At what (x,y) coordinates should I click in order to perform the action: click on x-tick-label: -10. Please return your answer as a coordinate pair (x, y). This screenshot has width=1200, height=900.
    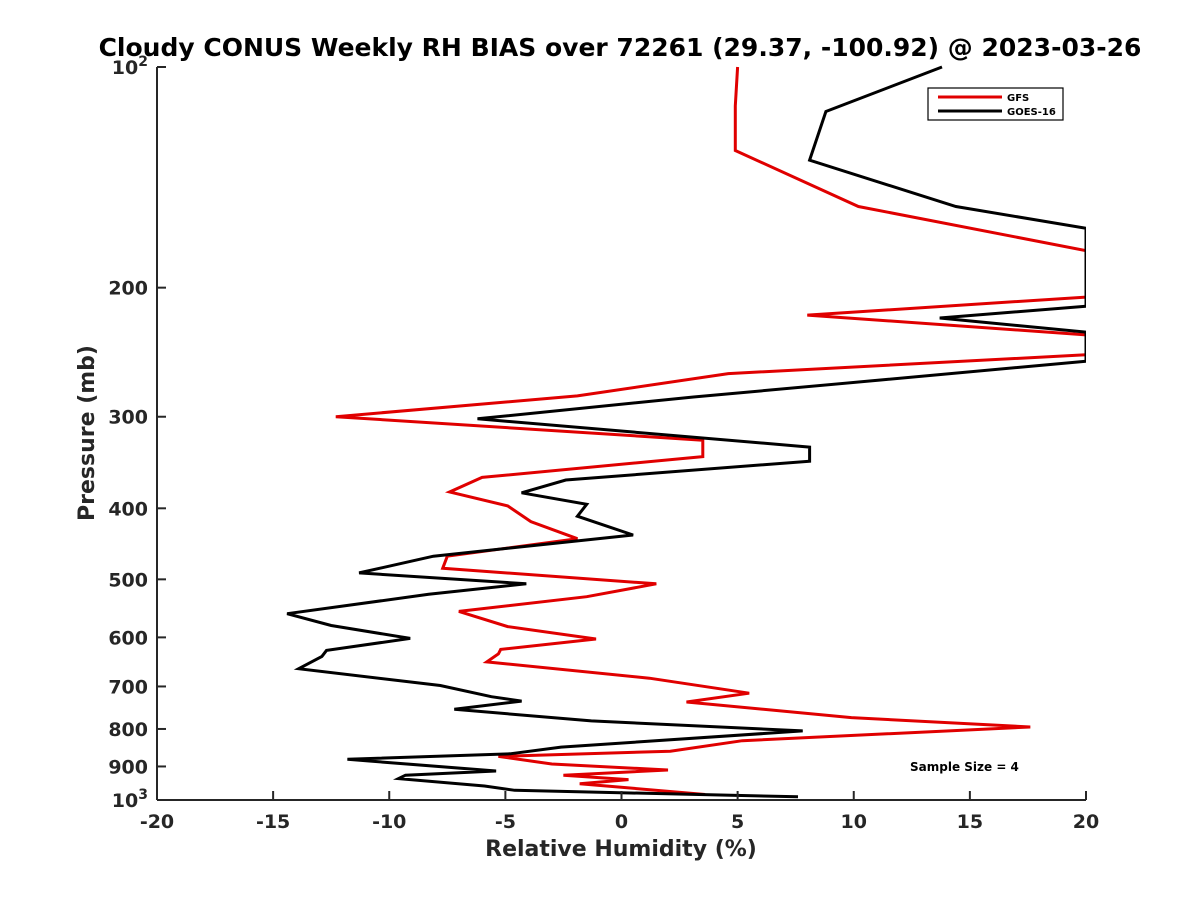
    Looking at the image, I should click on (389, 822).